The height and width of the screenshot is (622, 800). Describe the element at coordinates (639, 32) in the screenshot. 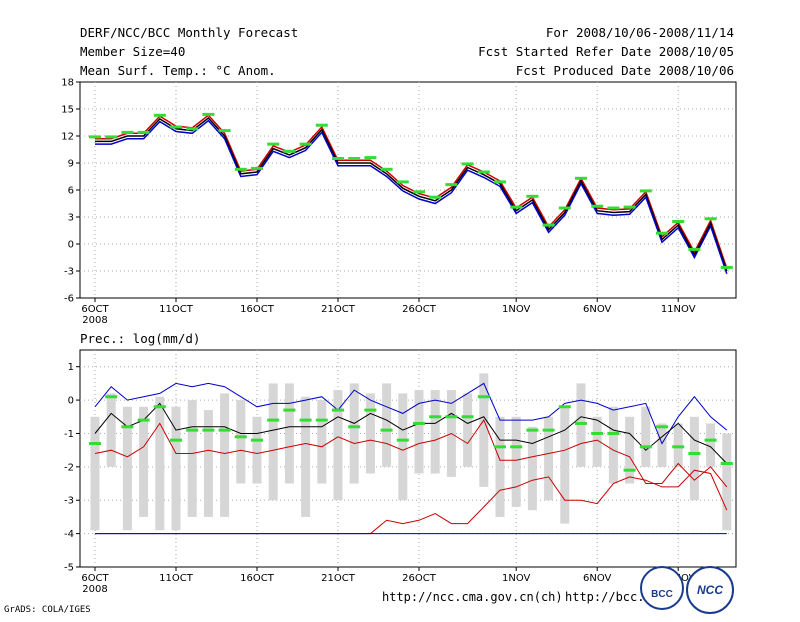

I see `forecast-period: For 2008/10/06-2008/11/14` at that location.